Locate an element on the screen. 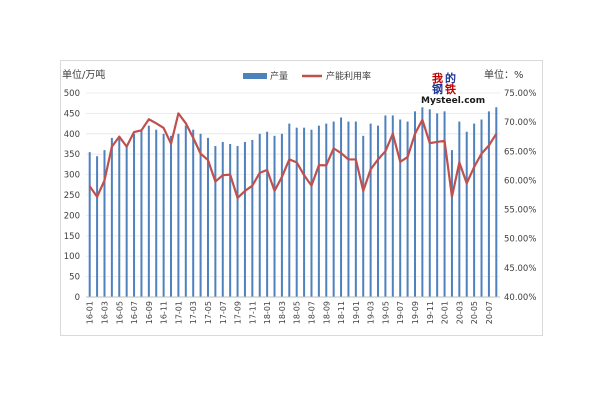 The image size is (600, 400). legend-label-output: 产量 is located at coordinates (279, 76).